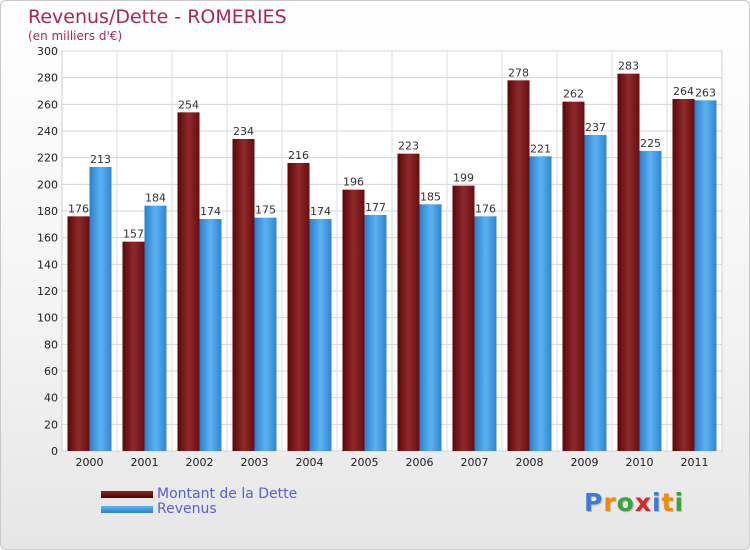  Describe the element at coordinates (51, 398) in the screenshot. I see `y-tick-label: 40` at that location.